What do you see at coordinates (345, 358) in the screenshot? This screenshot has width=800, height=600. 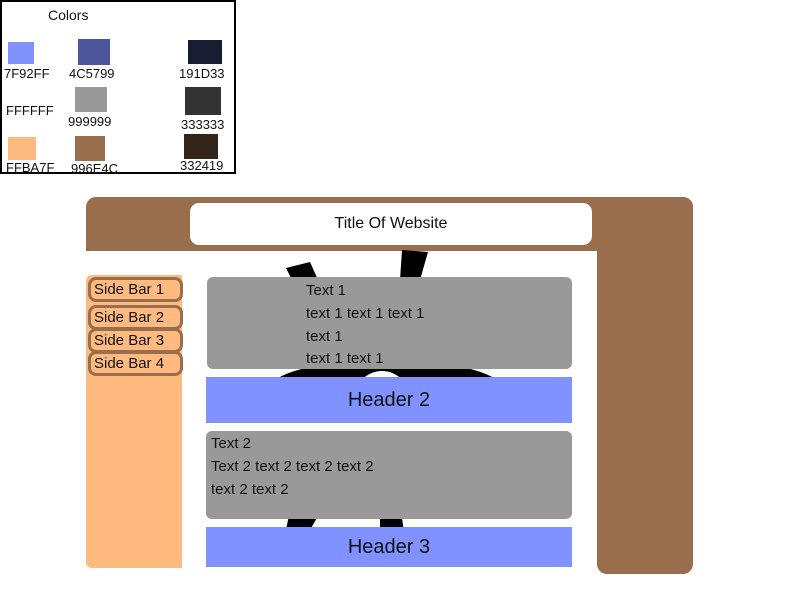 I see `section1-line: text 1 text 1` at bounding box center [345, 358].